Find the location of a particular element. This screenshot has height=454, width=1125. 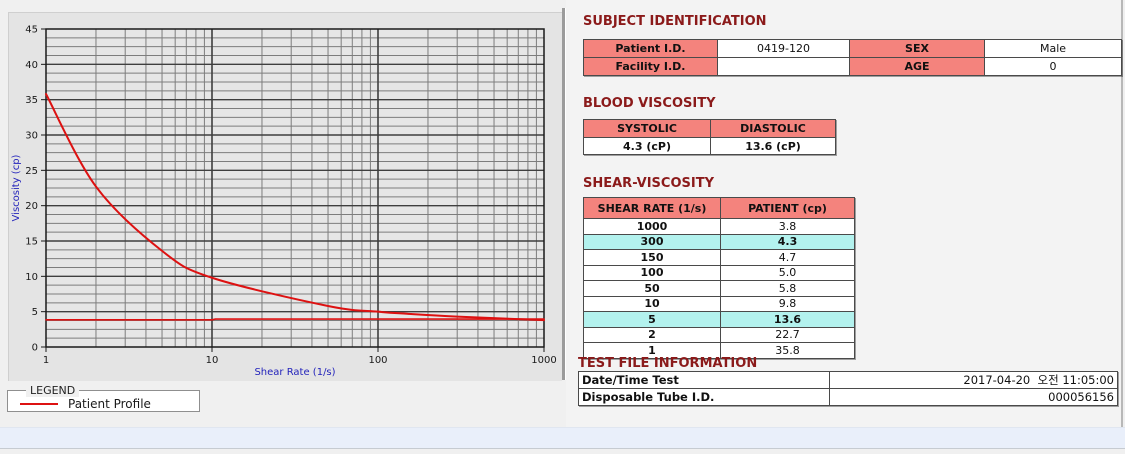

shear-rate-cell: 5 is located at coordinates (652, 319).